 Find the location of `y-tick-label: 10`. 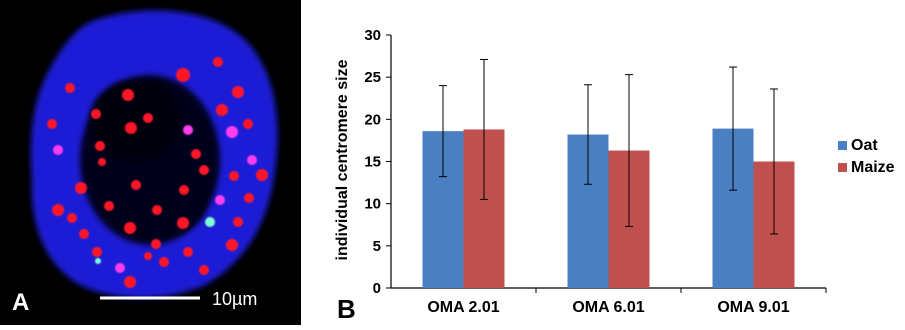

y-tick-label: 10 is located at coordinates (372, 204).